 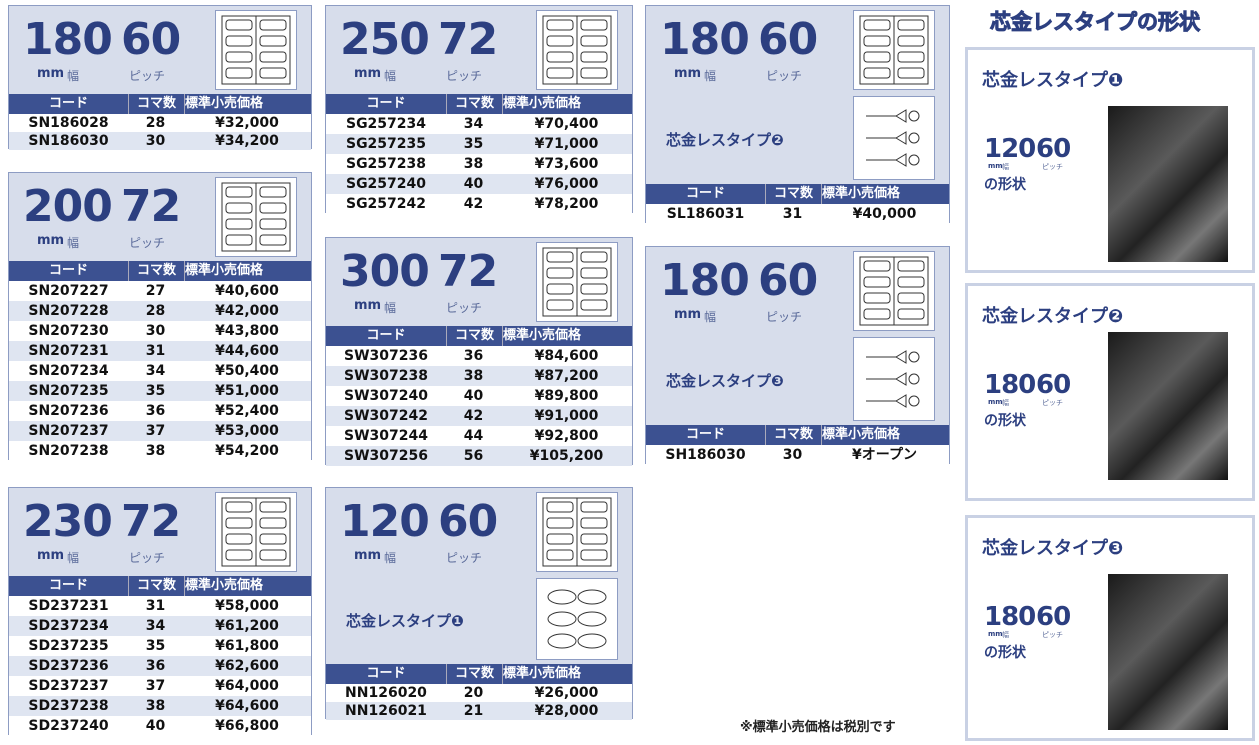 What do you see at coordinates (1053, 316) in the screenshot?
I see `panel-label: 芯金レスタイプ❷` at bounding box center [1053, 316].